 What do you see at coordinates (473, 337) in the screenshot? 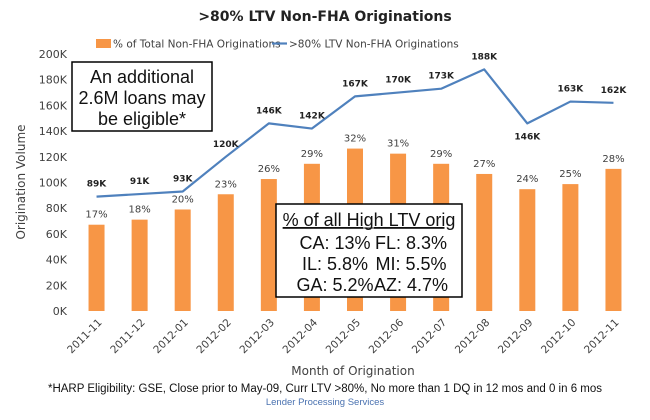
I see `x-tick-label: 2012-08` at bounding box center [473, 337].